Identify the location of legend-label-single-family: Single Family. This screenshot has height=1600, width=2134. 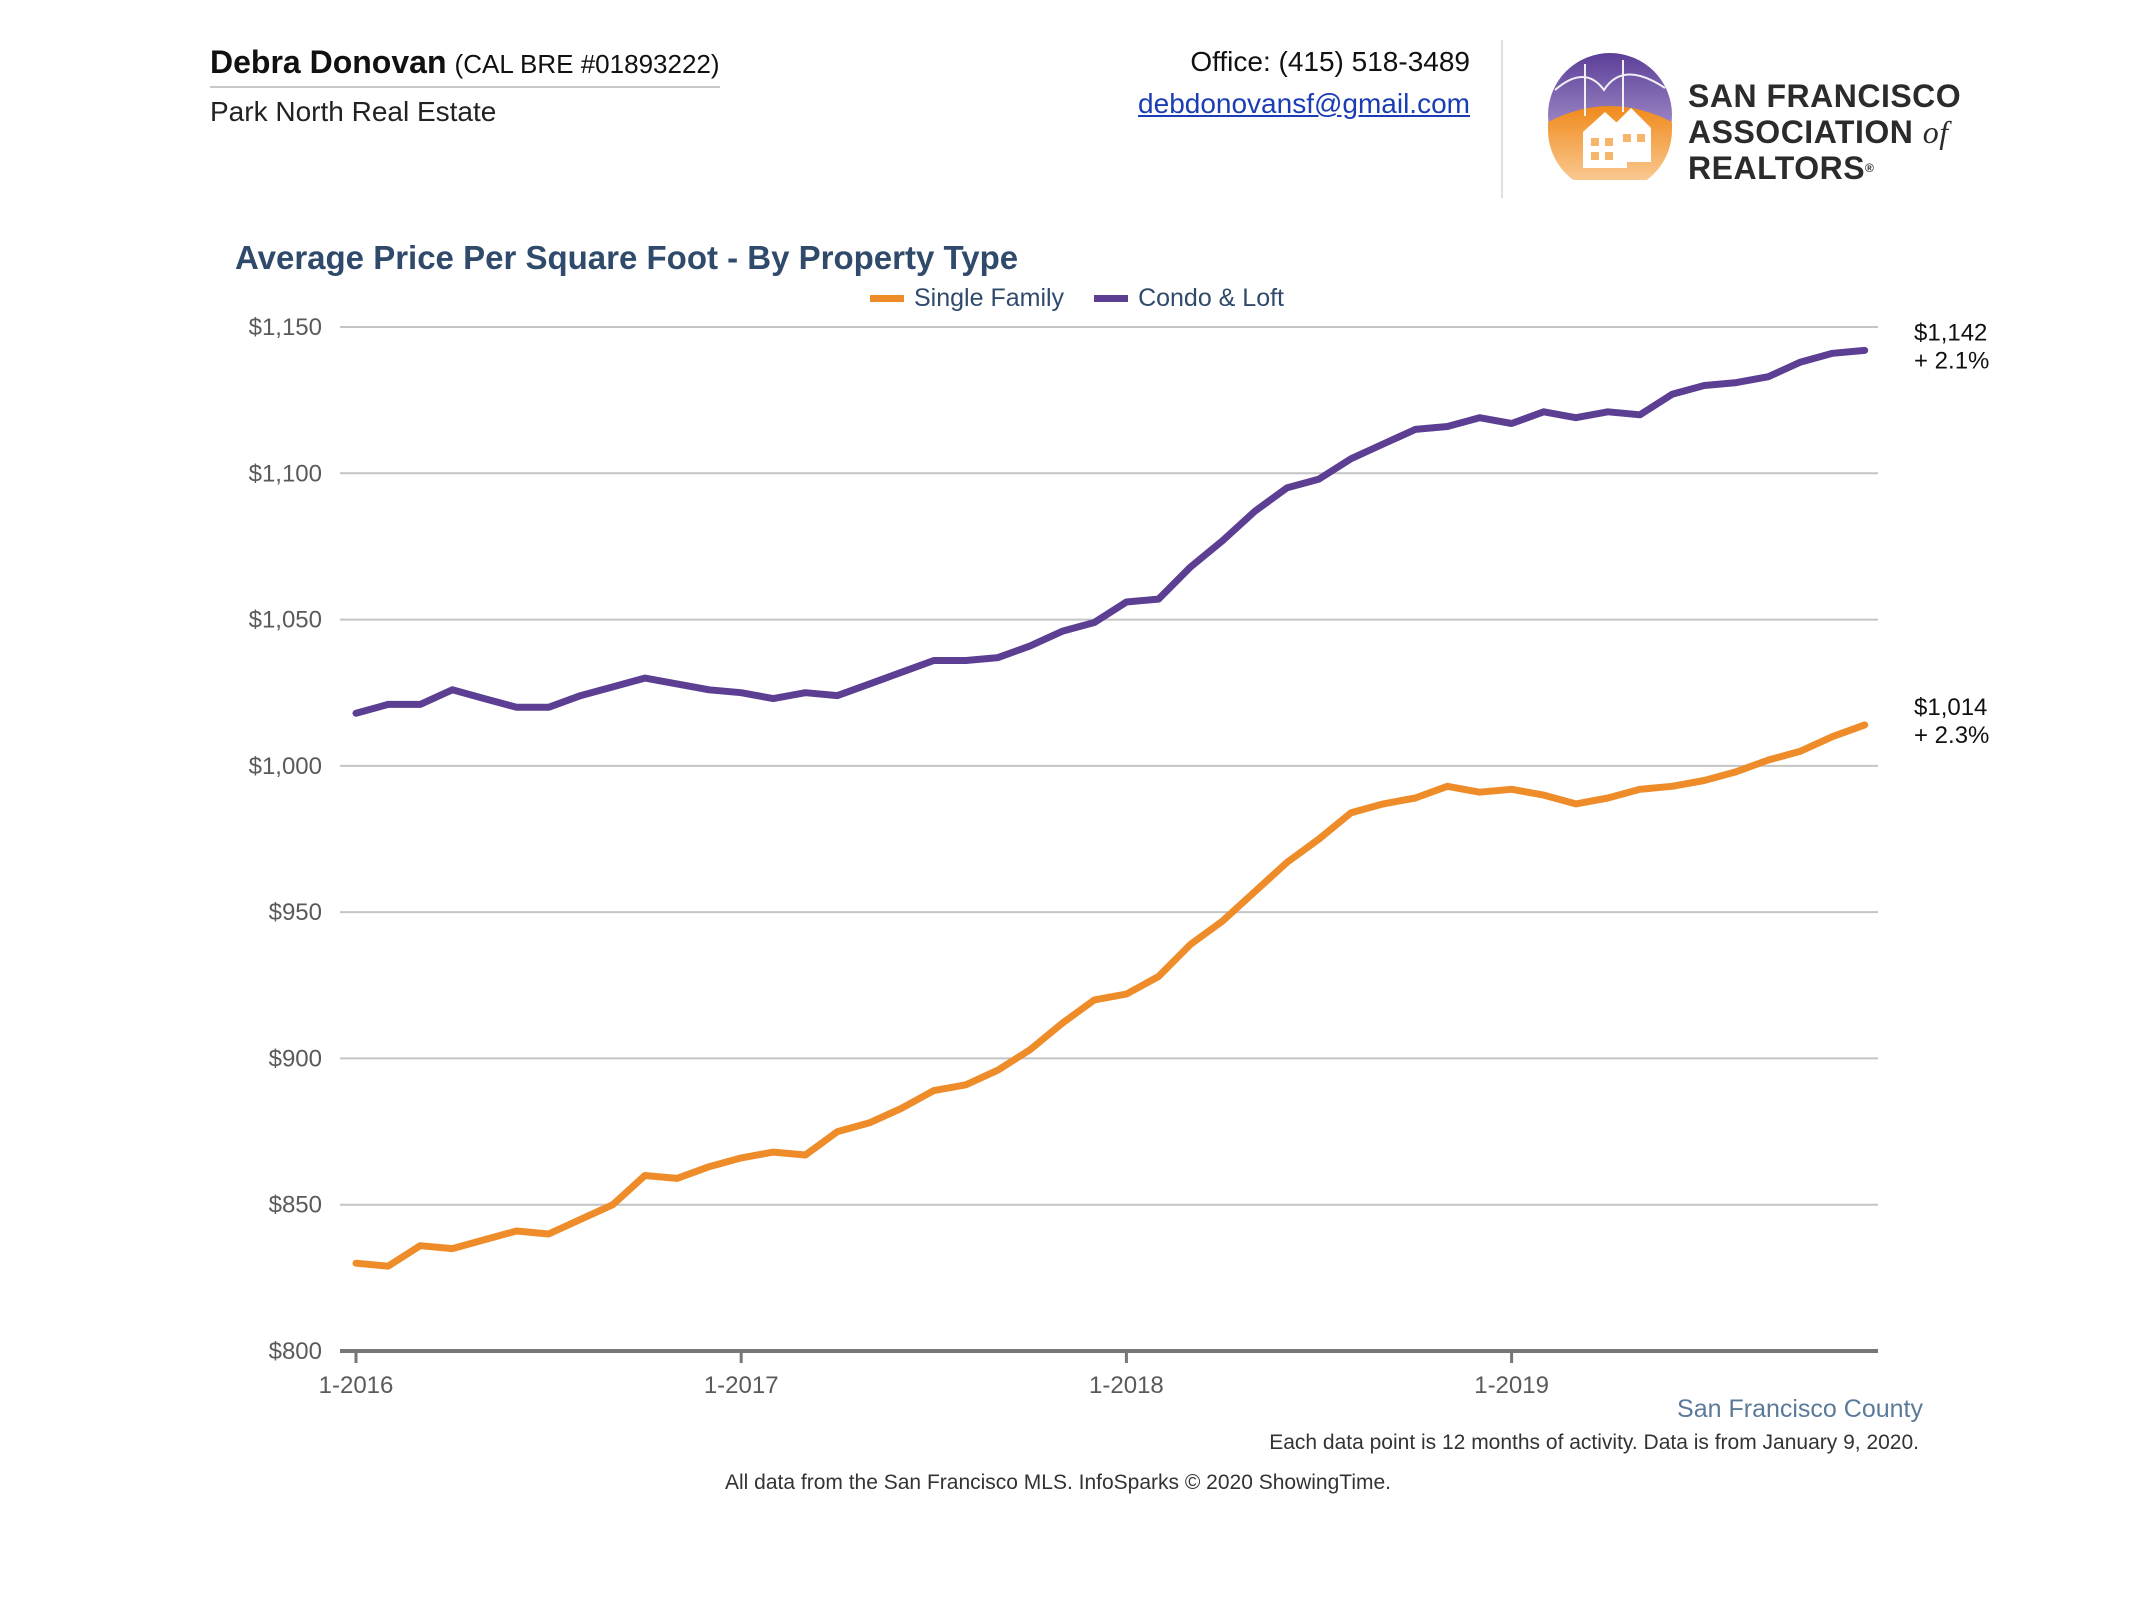
(989, 298).